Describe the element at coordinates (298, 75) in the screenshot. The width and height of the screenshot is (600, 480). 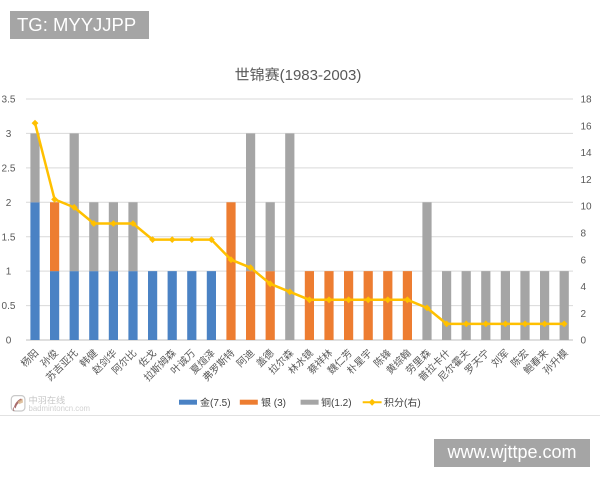
I see `svg-text: 世锦赛(1983-2003)` at that location.